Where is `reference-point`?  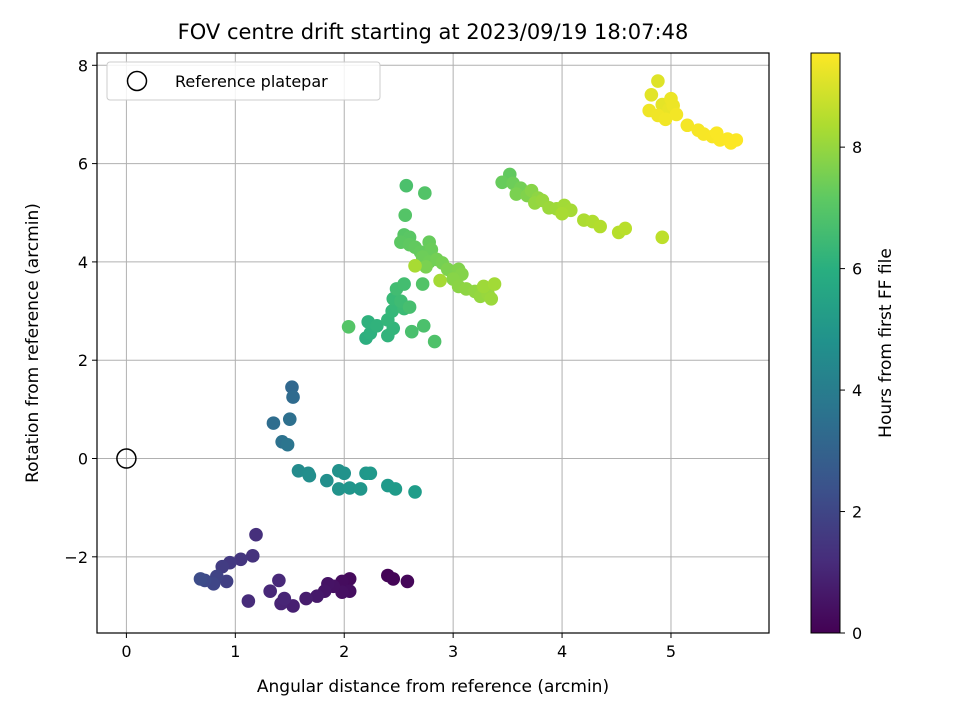
reference-point is located at coordinates (126, 458).